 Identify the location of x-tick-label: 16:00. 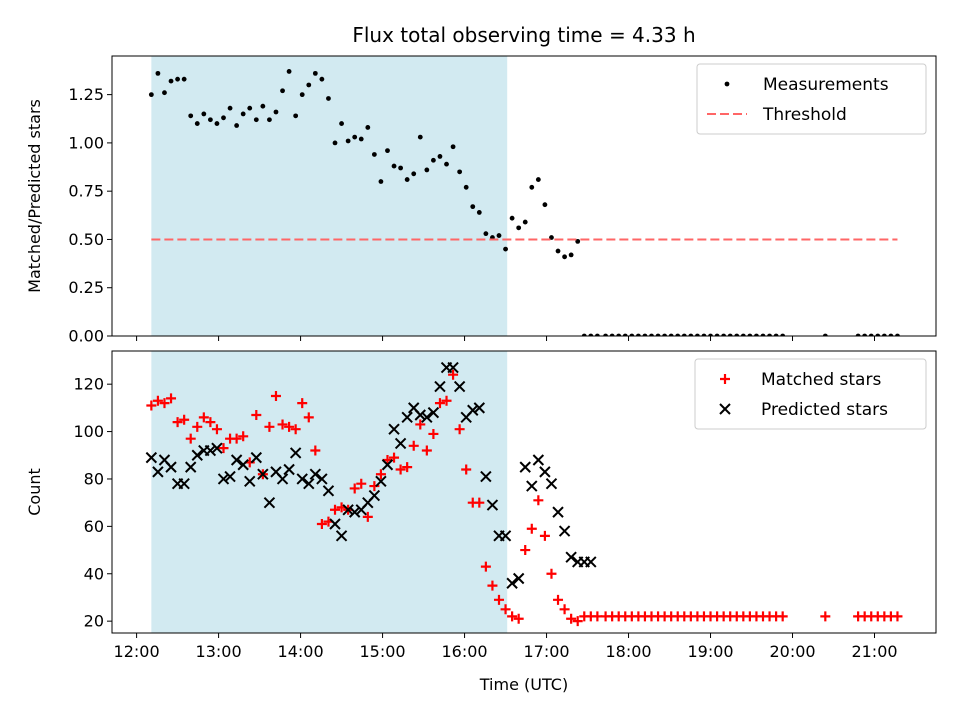
(465, 651).